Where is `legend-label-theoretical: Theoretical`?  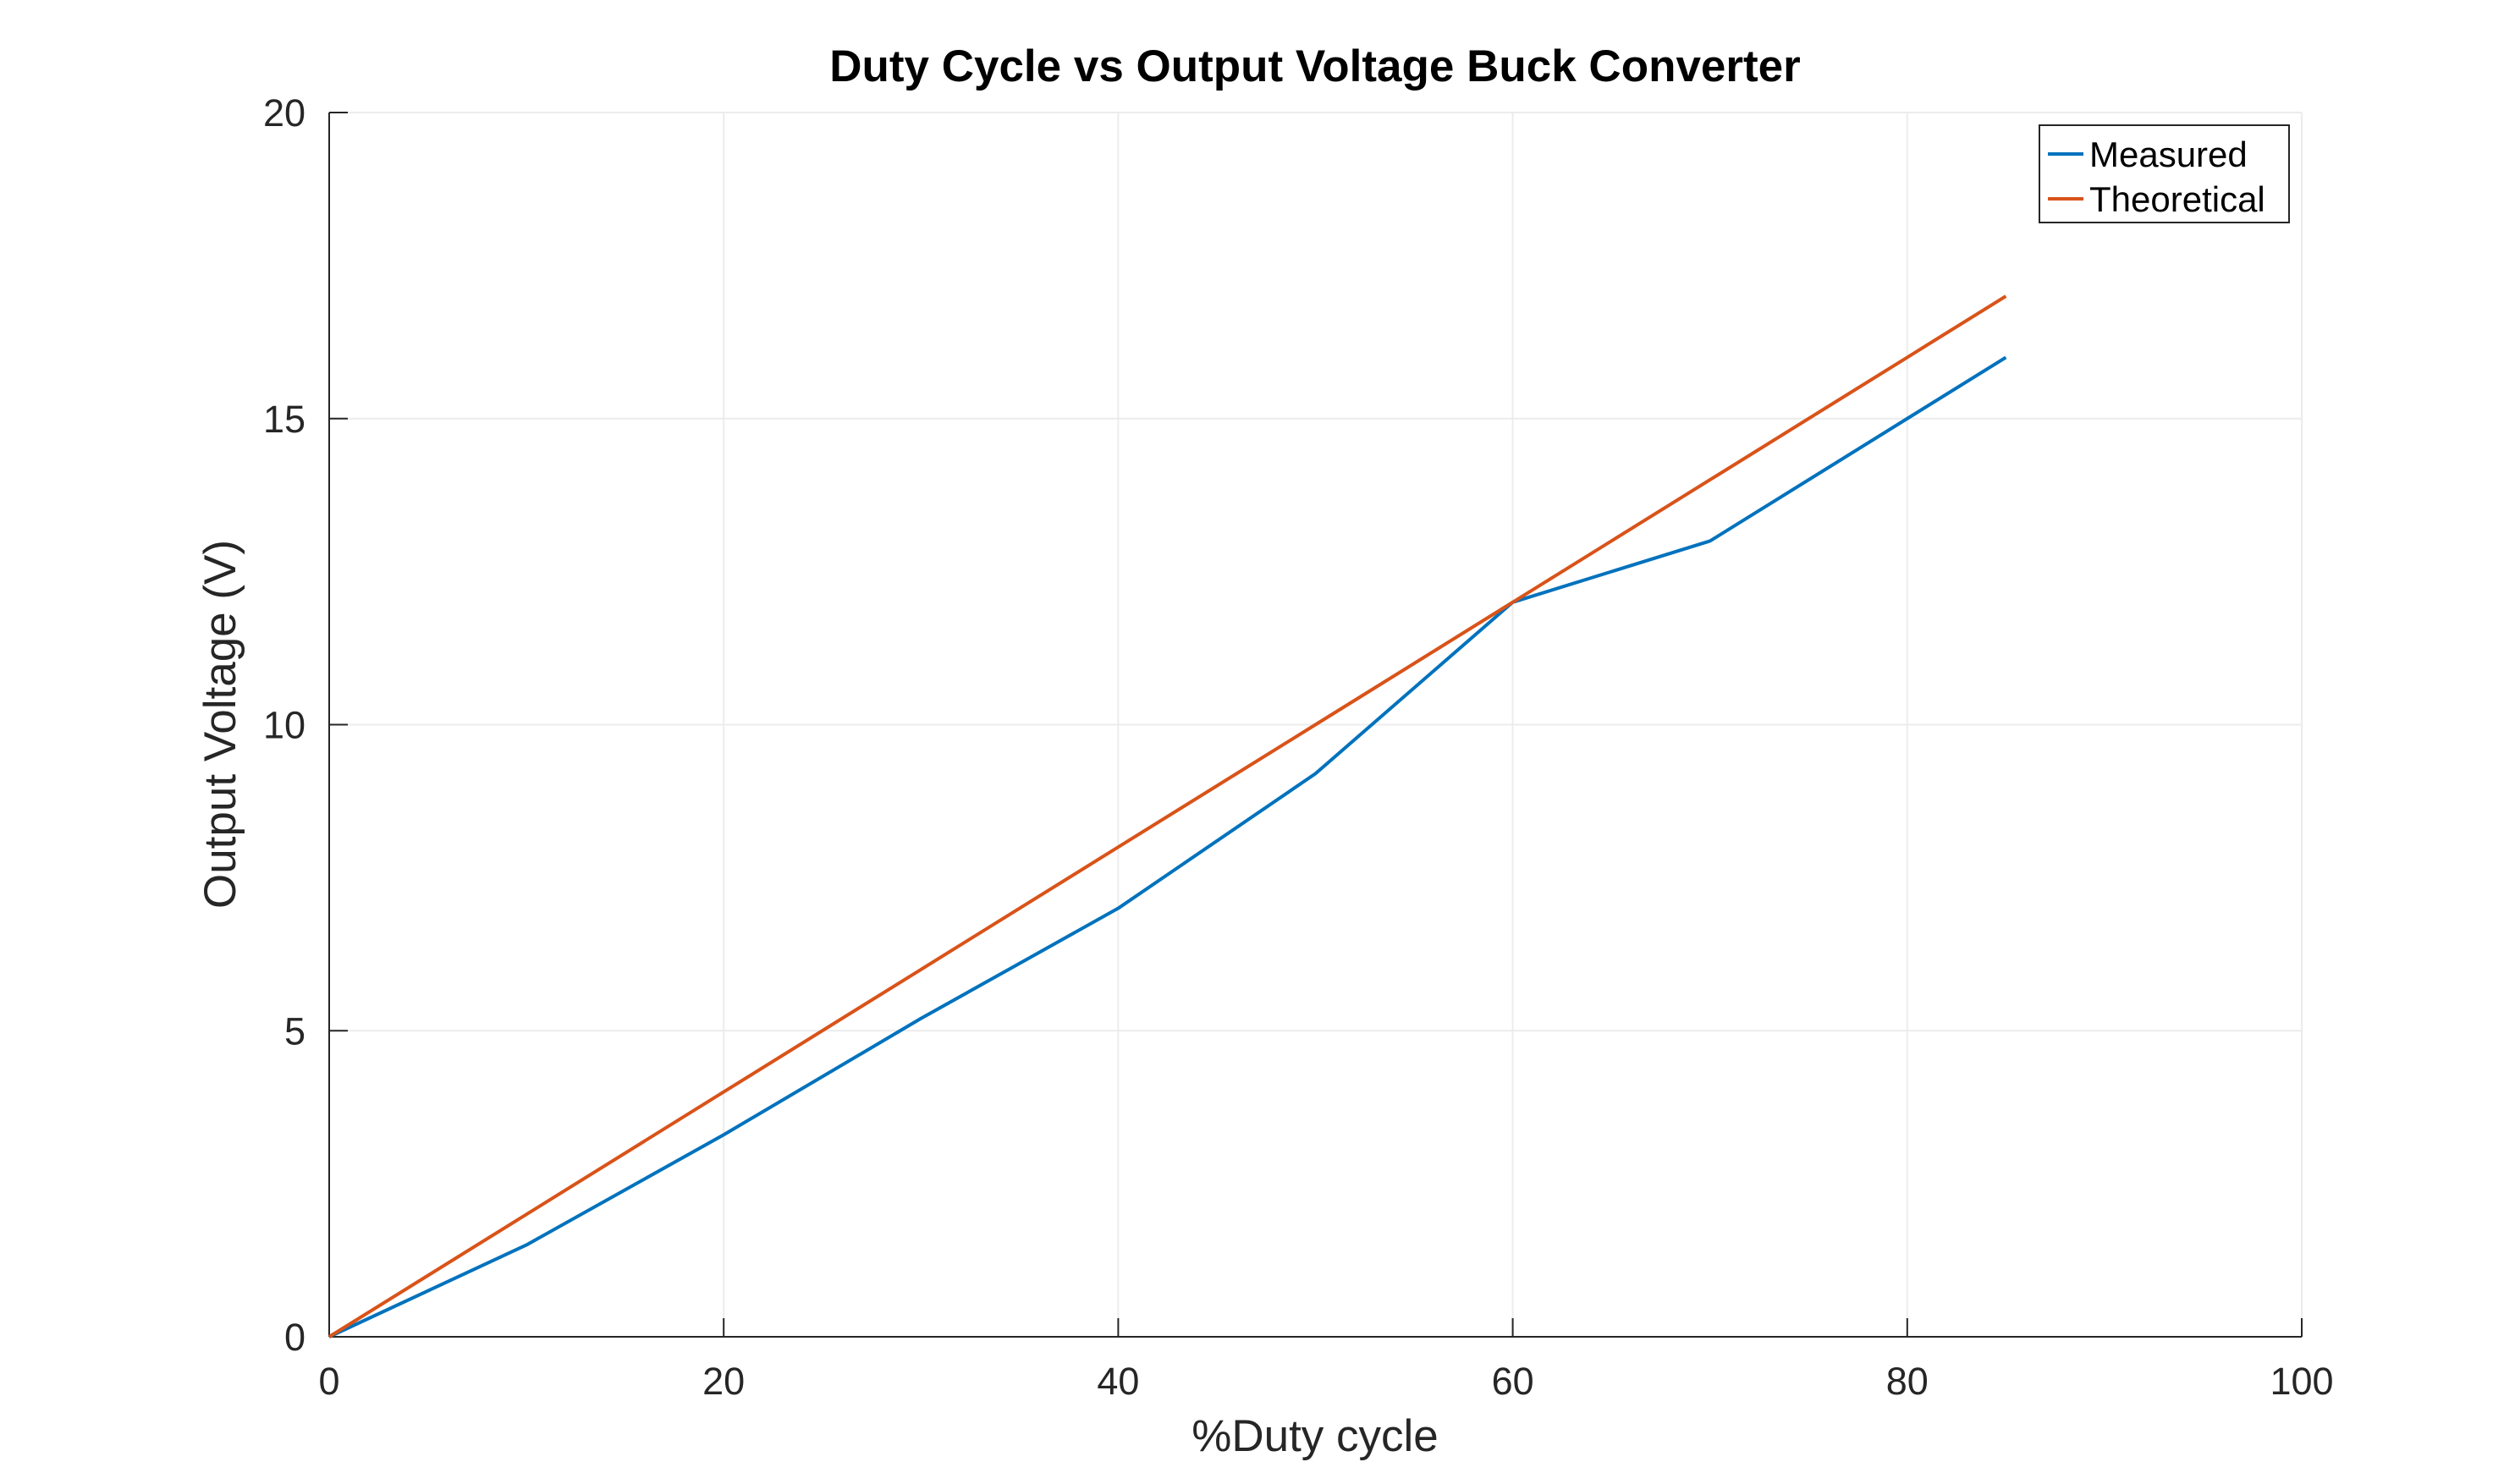
legend-label-theoretical: Theoretical is located at coordinates (2177, 199).